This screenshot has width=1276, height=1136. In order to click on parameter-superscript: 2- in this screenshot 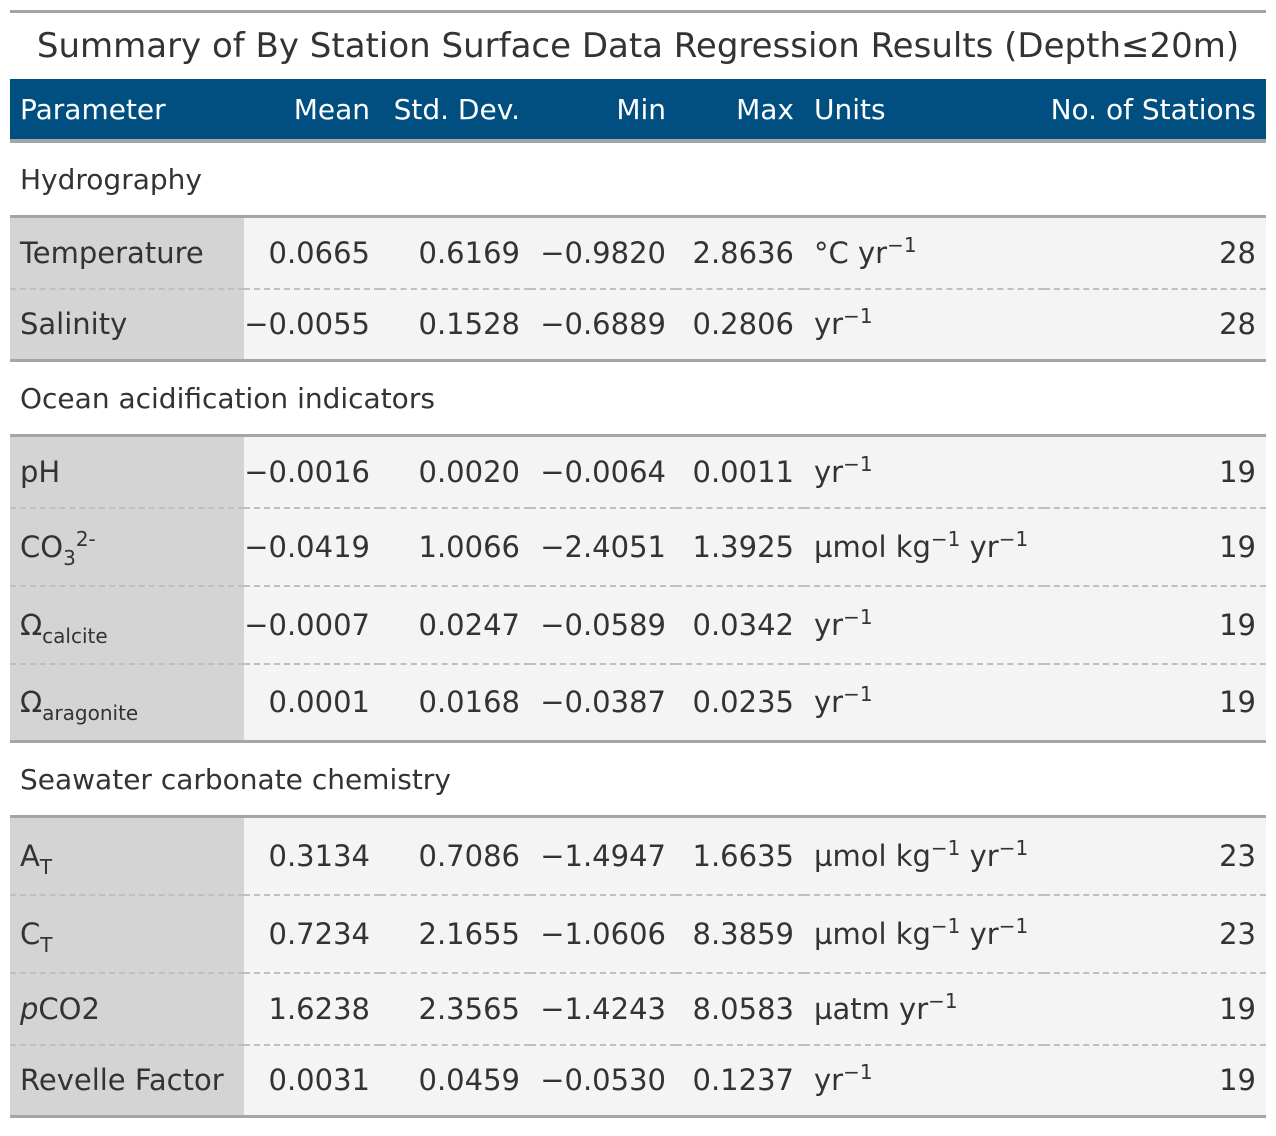, I will do `click(85, 538)`.